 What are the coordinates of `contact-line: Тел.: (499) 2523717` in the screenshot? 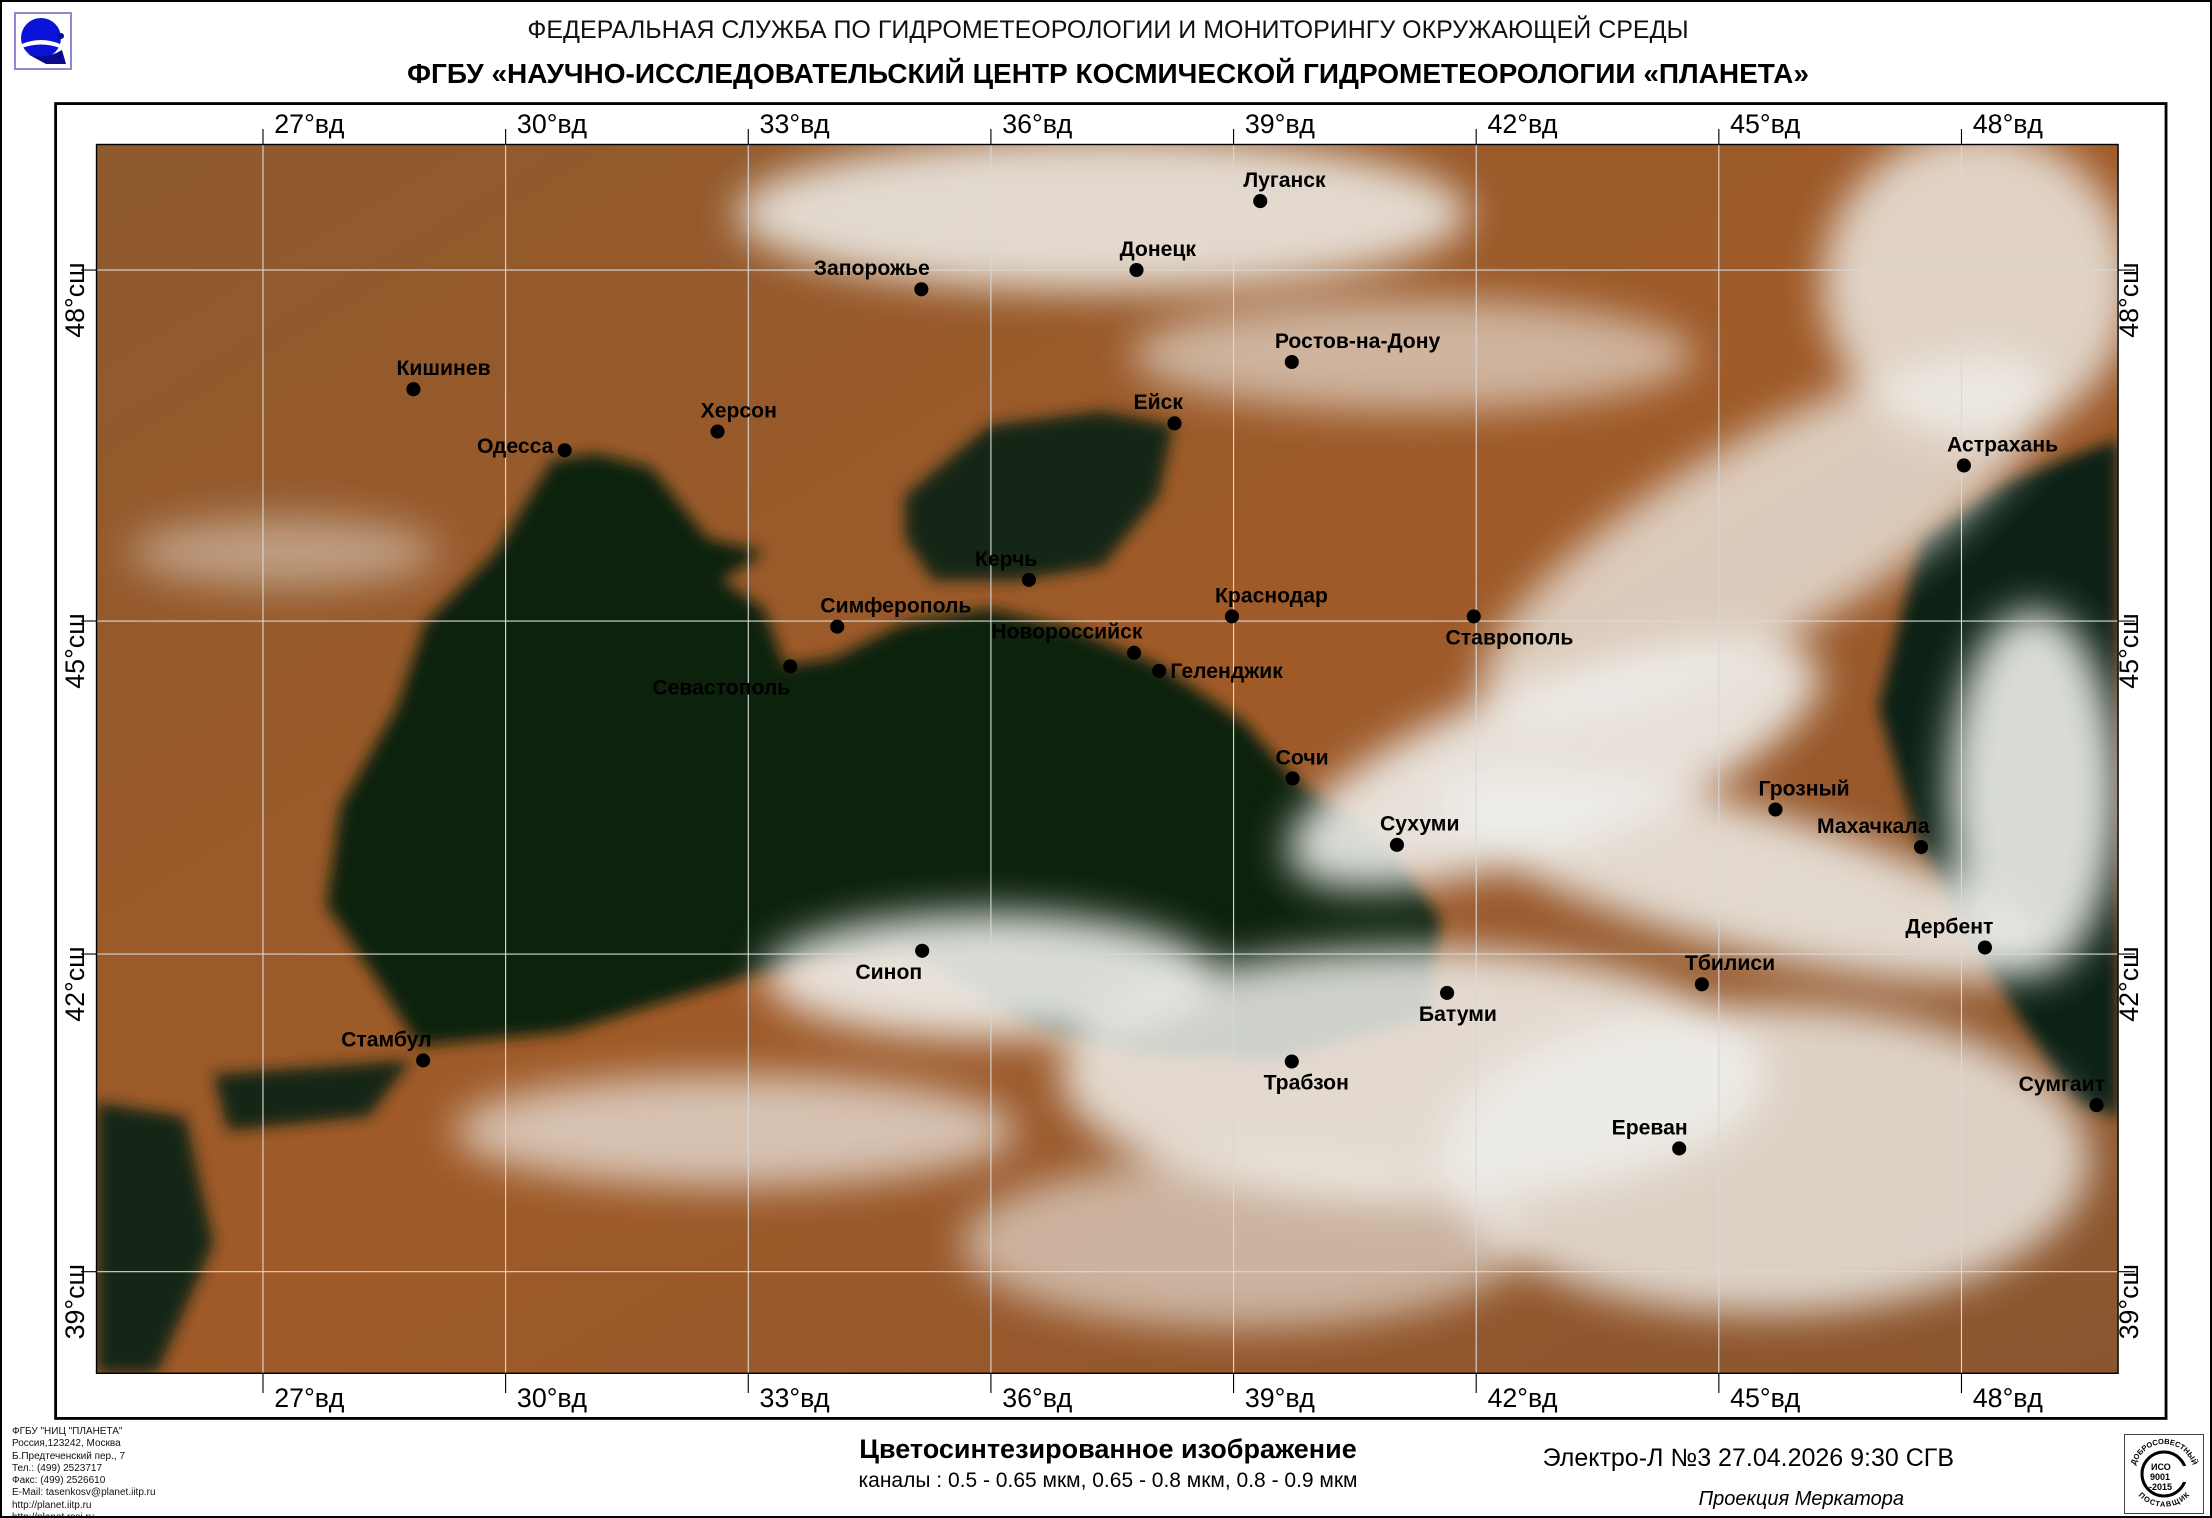 It's located at (57, 1468).